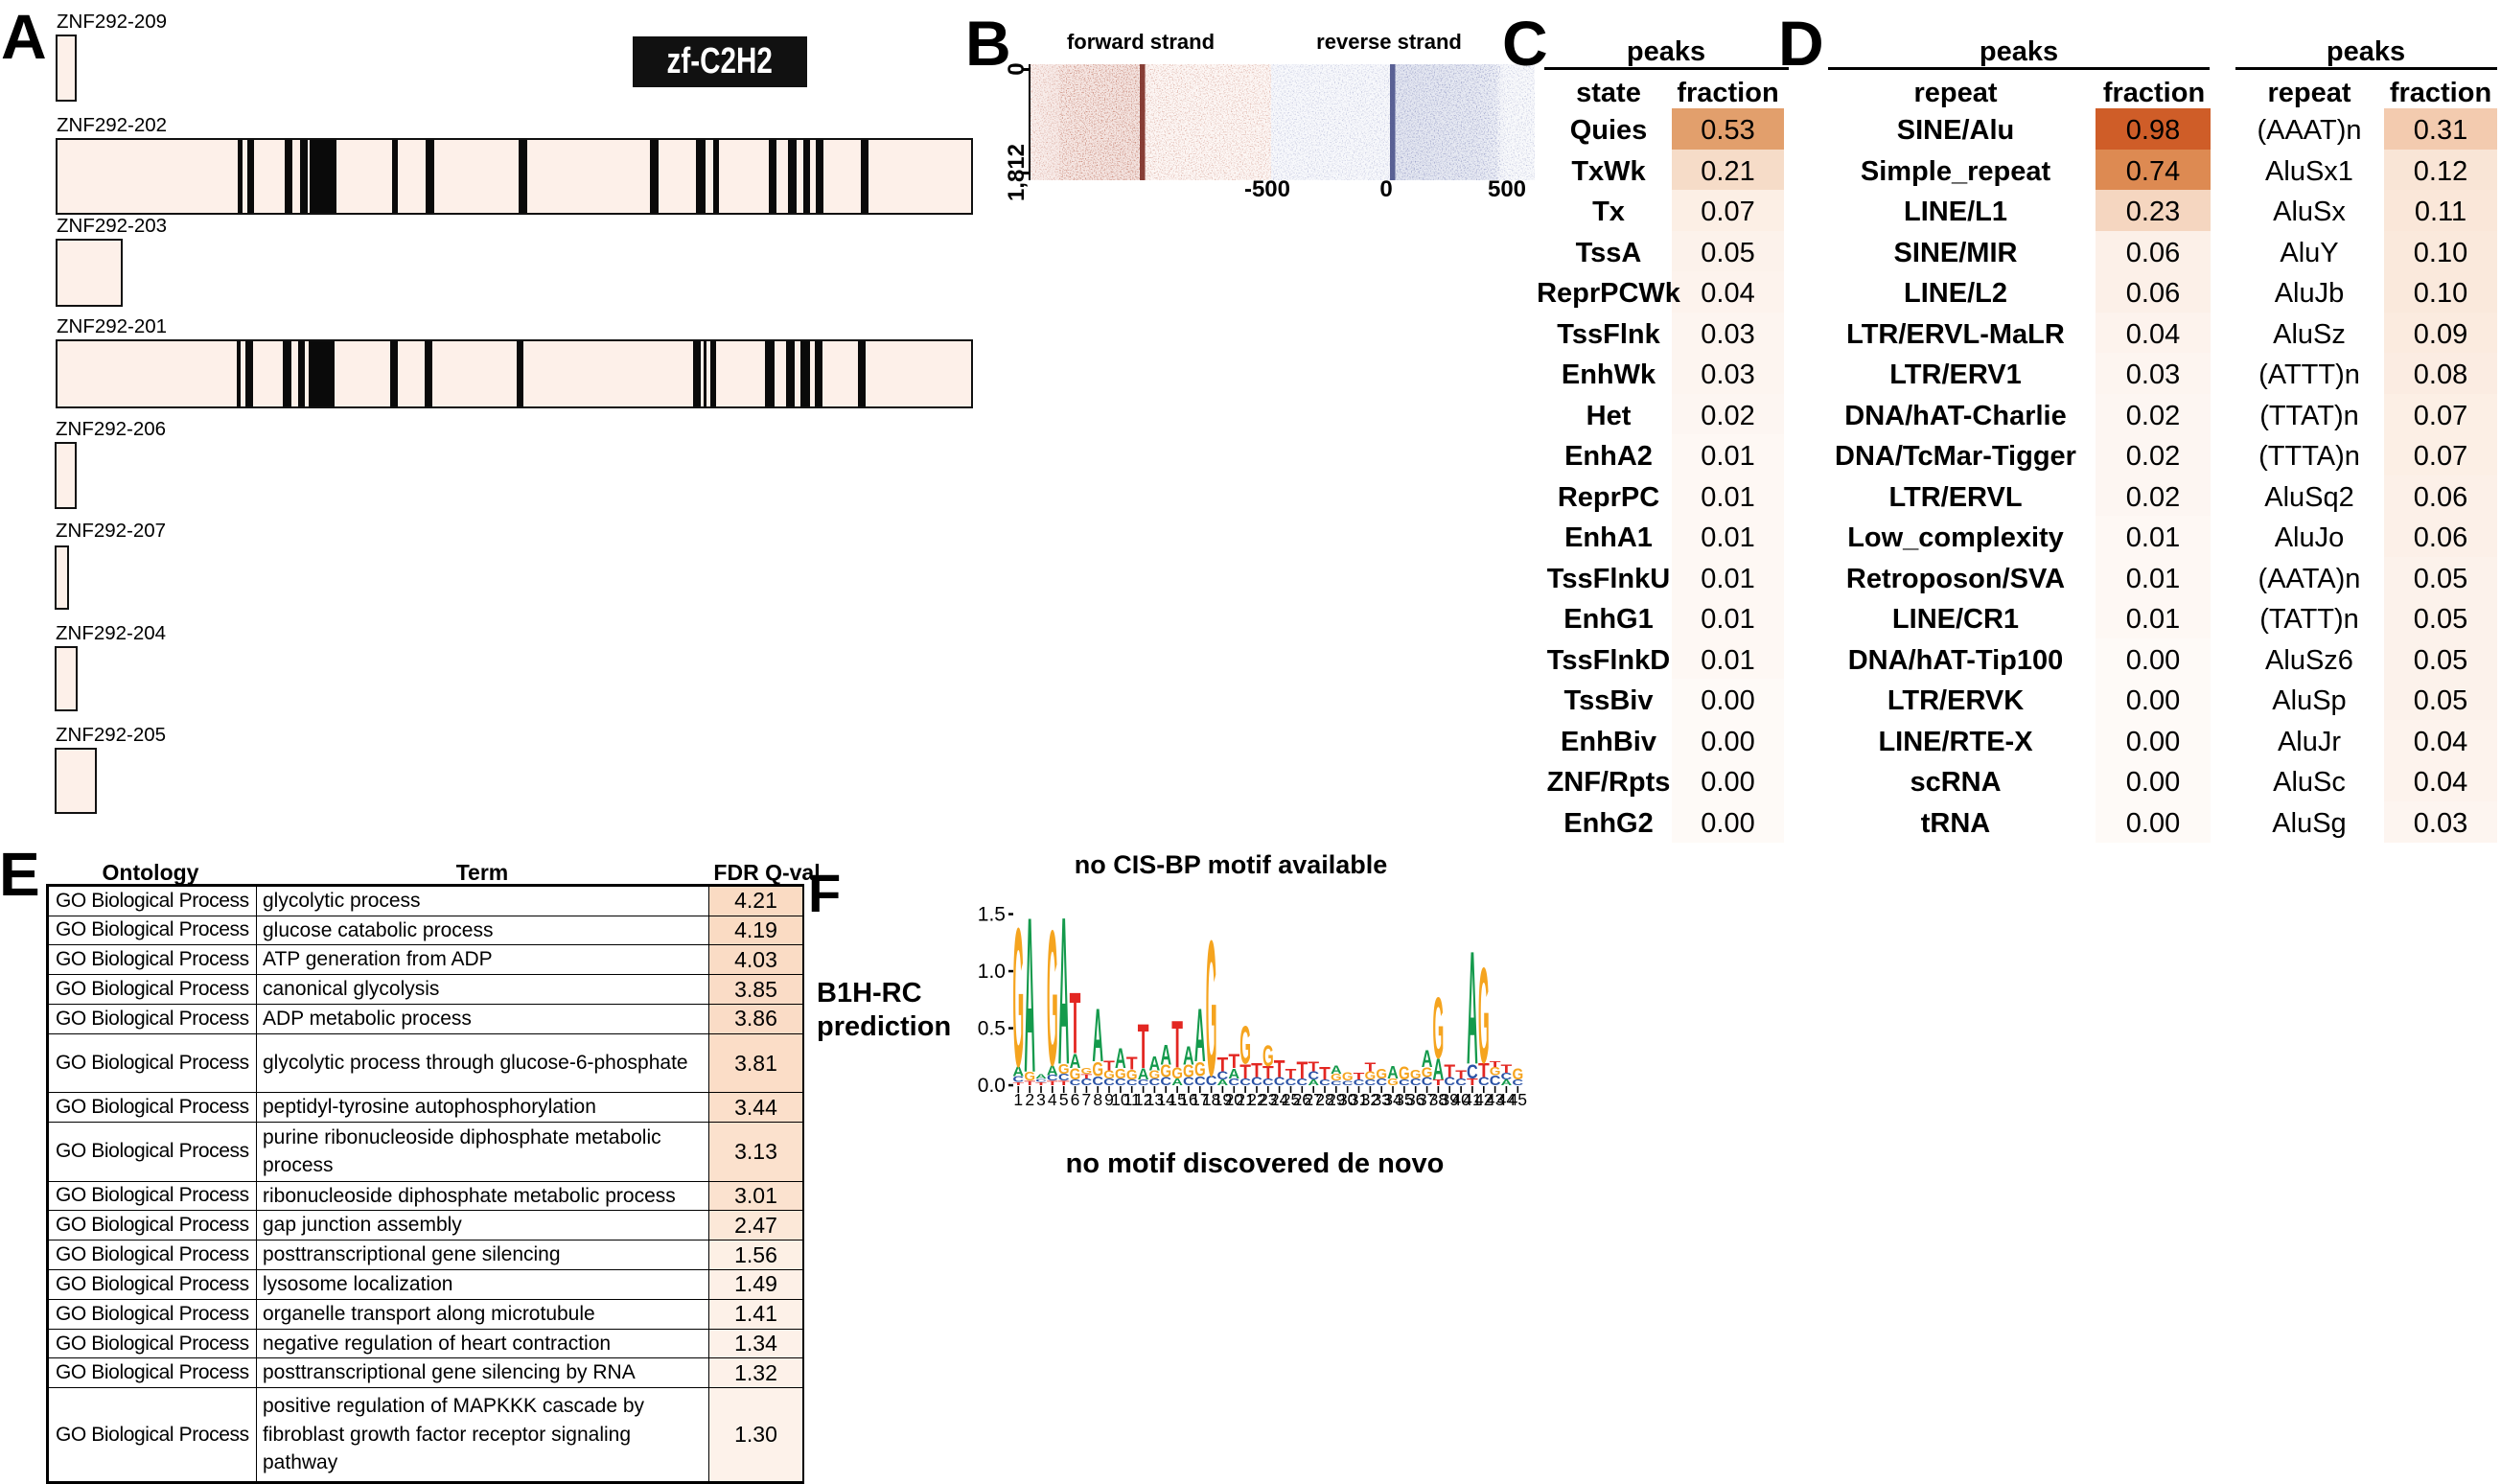 The image size is (2501, 1484). What do you see at coordinates (1427, 1099) in the screenshot?
I see `svg-text: 37` at bounding box center [1427, 1099].